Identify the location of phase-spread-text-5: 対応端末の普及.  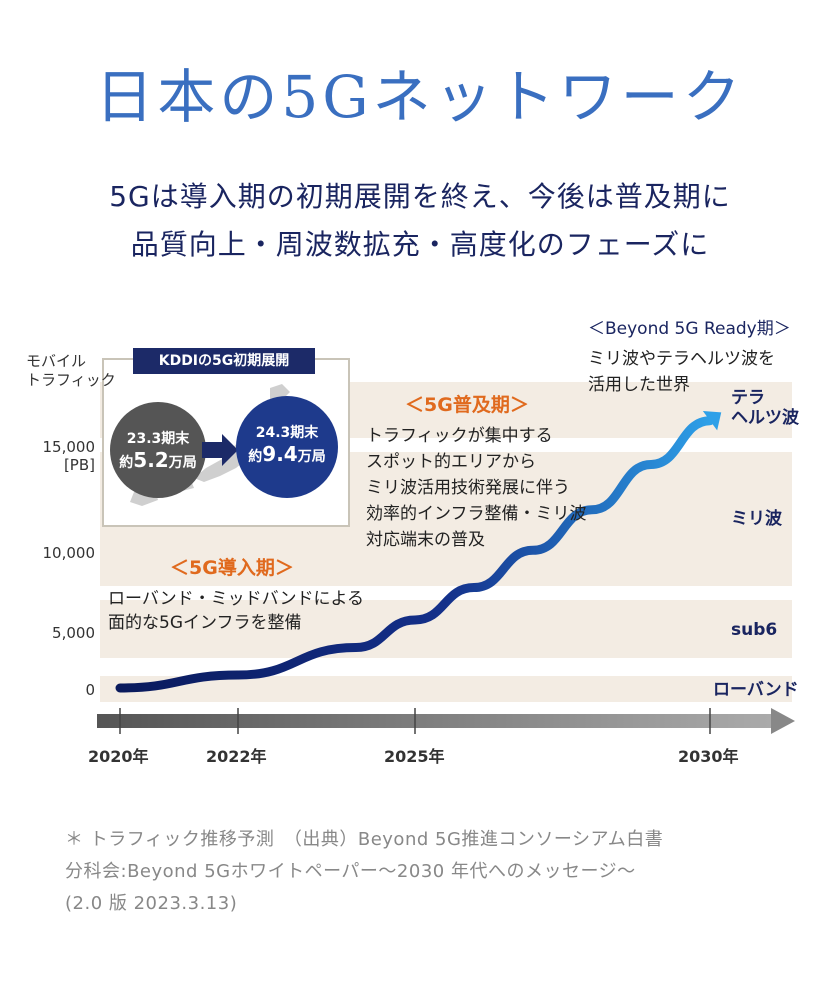
(425, 540).